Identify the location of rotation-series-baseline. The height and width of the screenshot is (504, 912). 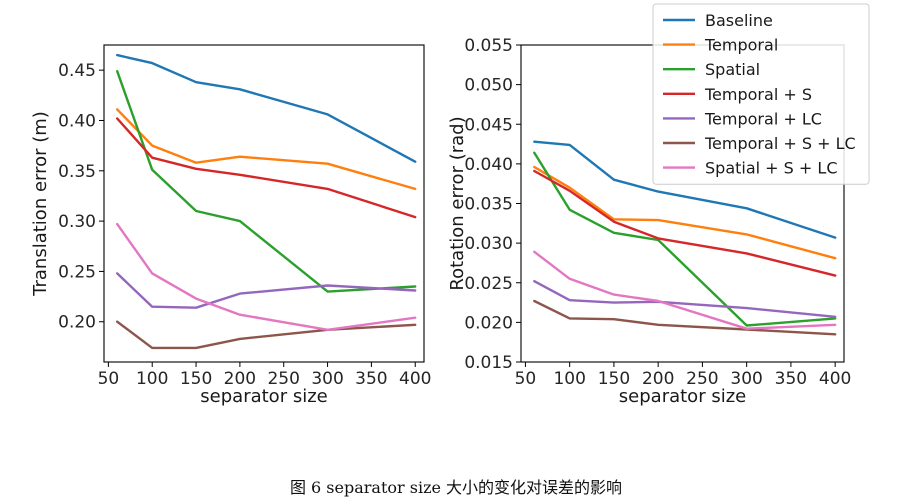
(685, 189).